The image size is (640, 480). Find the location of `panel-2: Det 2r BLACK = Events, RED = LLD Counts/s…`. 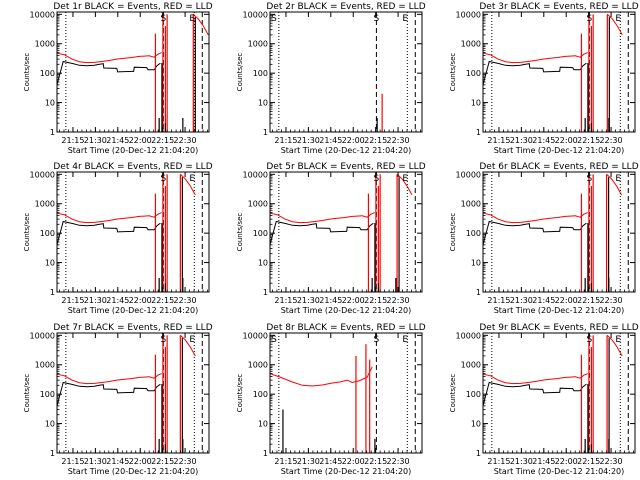

panel-2: Det 2r BLACK = Events, RED = LLD Counts/s… is located at coordinates (331, 78).